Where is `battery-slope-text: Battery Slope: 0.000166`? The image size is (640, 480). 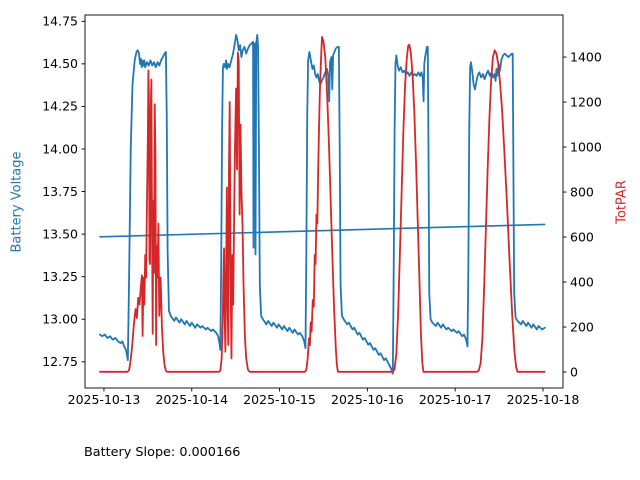 battery-slope-text: Battery Slope: 0.000166 is located at coordinates (162, 453).